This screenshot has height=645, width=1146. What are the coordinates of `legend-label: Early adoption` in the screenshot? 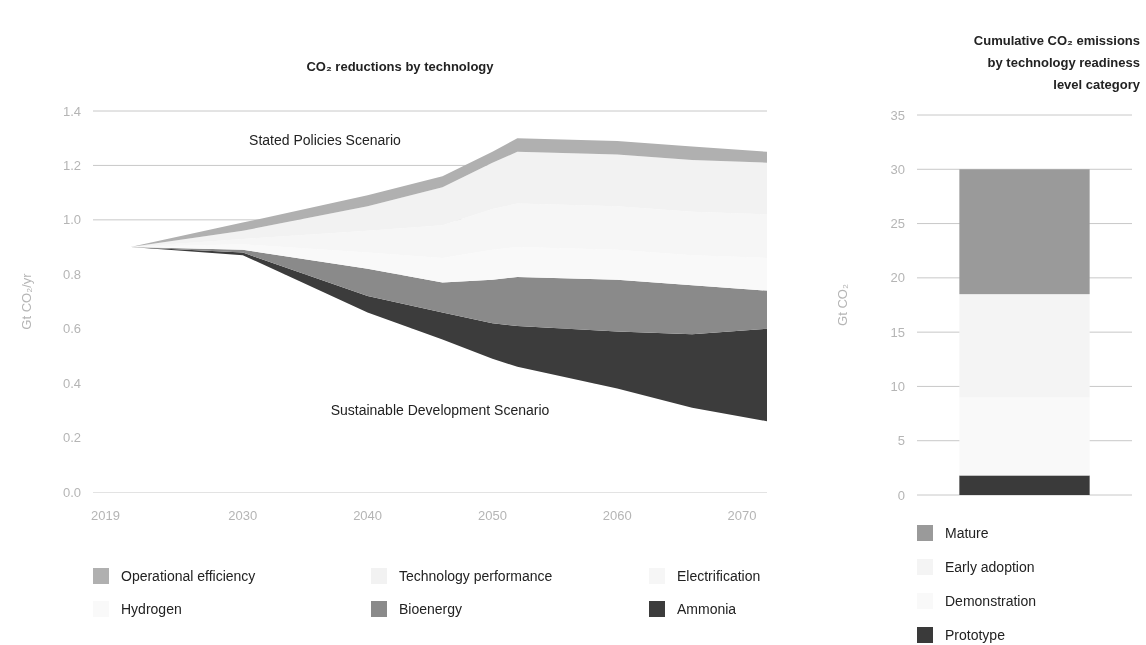 It's located at (990, 566).